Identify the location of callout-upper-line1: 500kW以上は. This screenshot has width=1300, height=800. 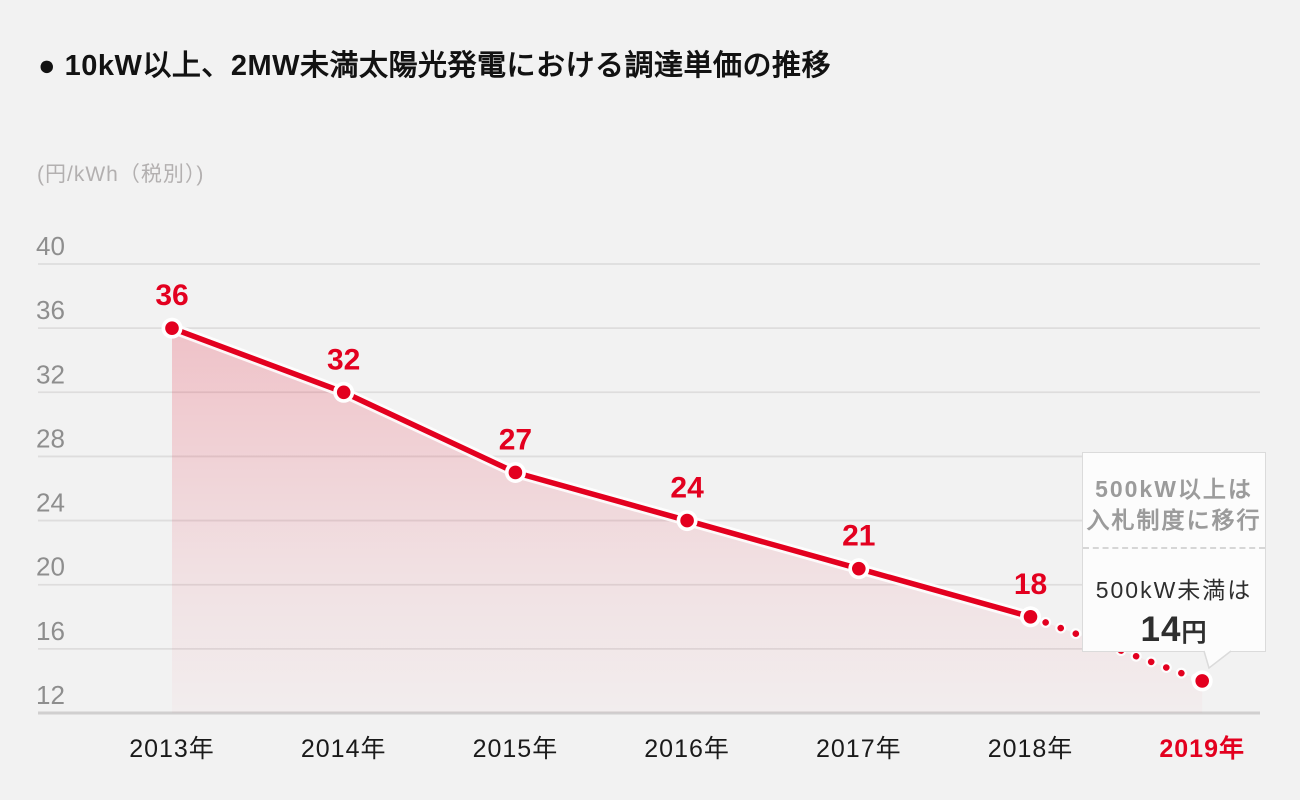
(1174, 489).